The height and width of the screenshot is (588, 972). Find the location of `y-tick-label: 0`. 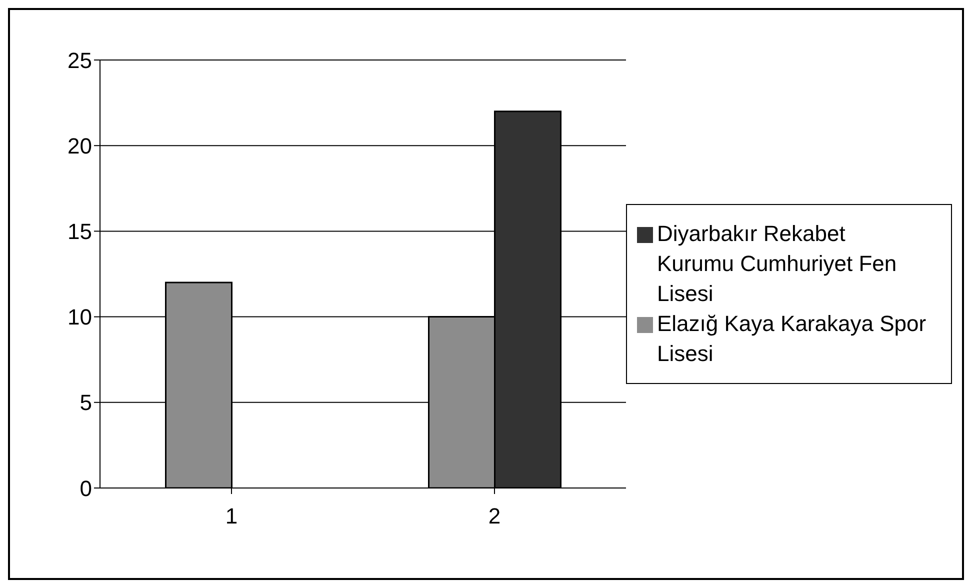

y-tick-label: 0 is located at coordinates (86, 488).